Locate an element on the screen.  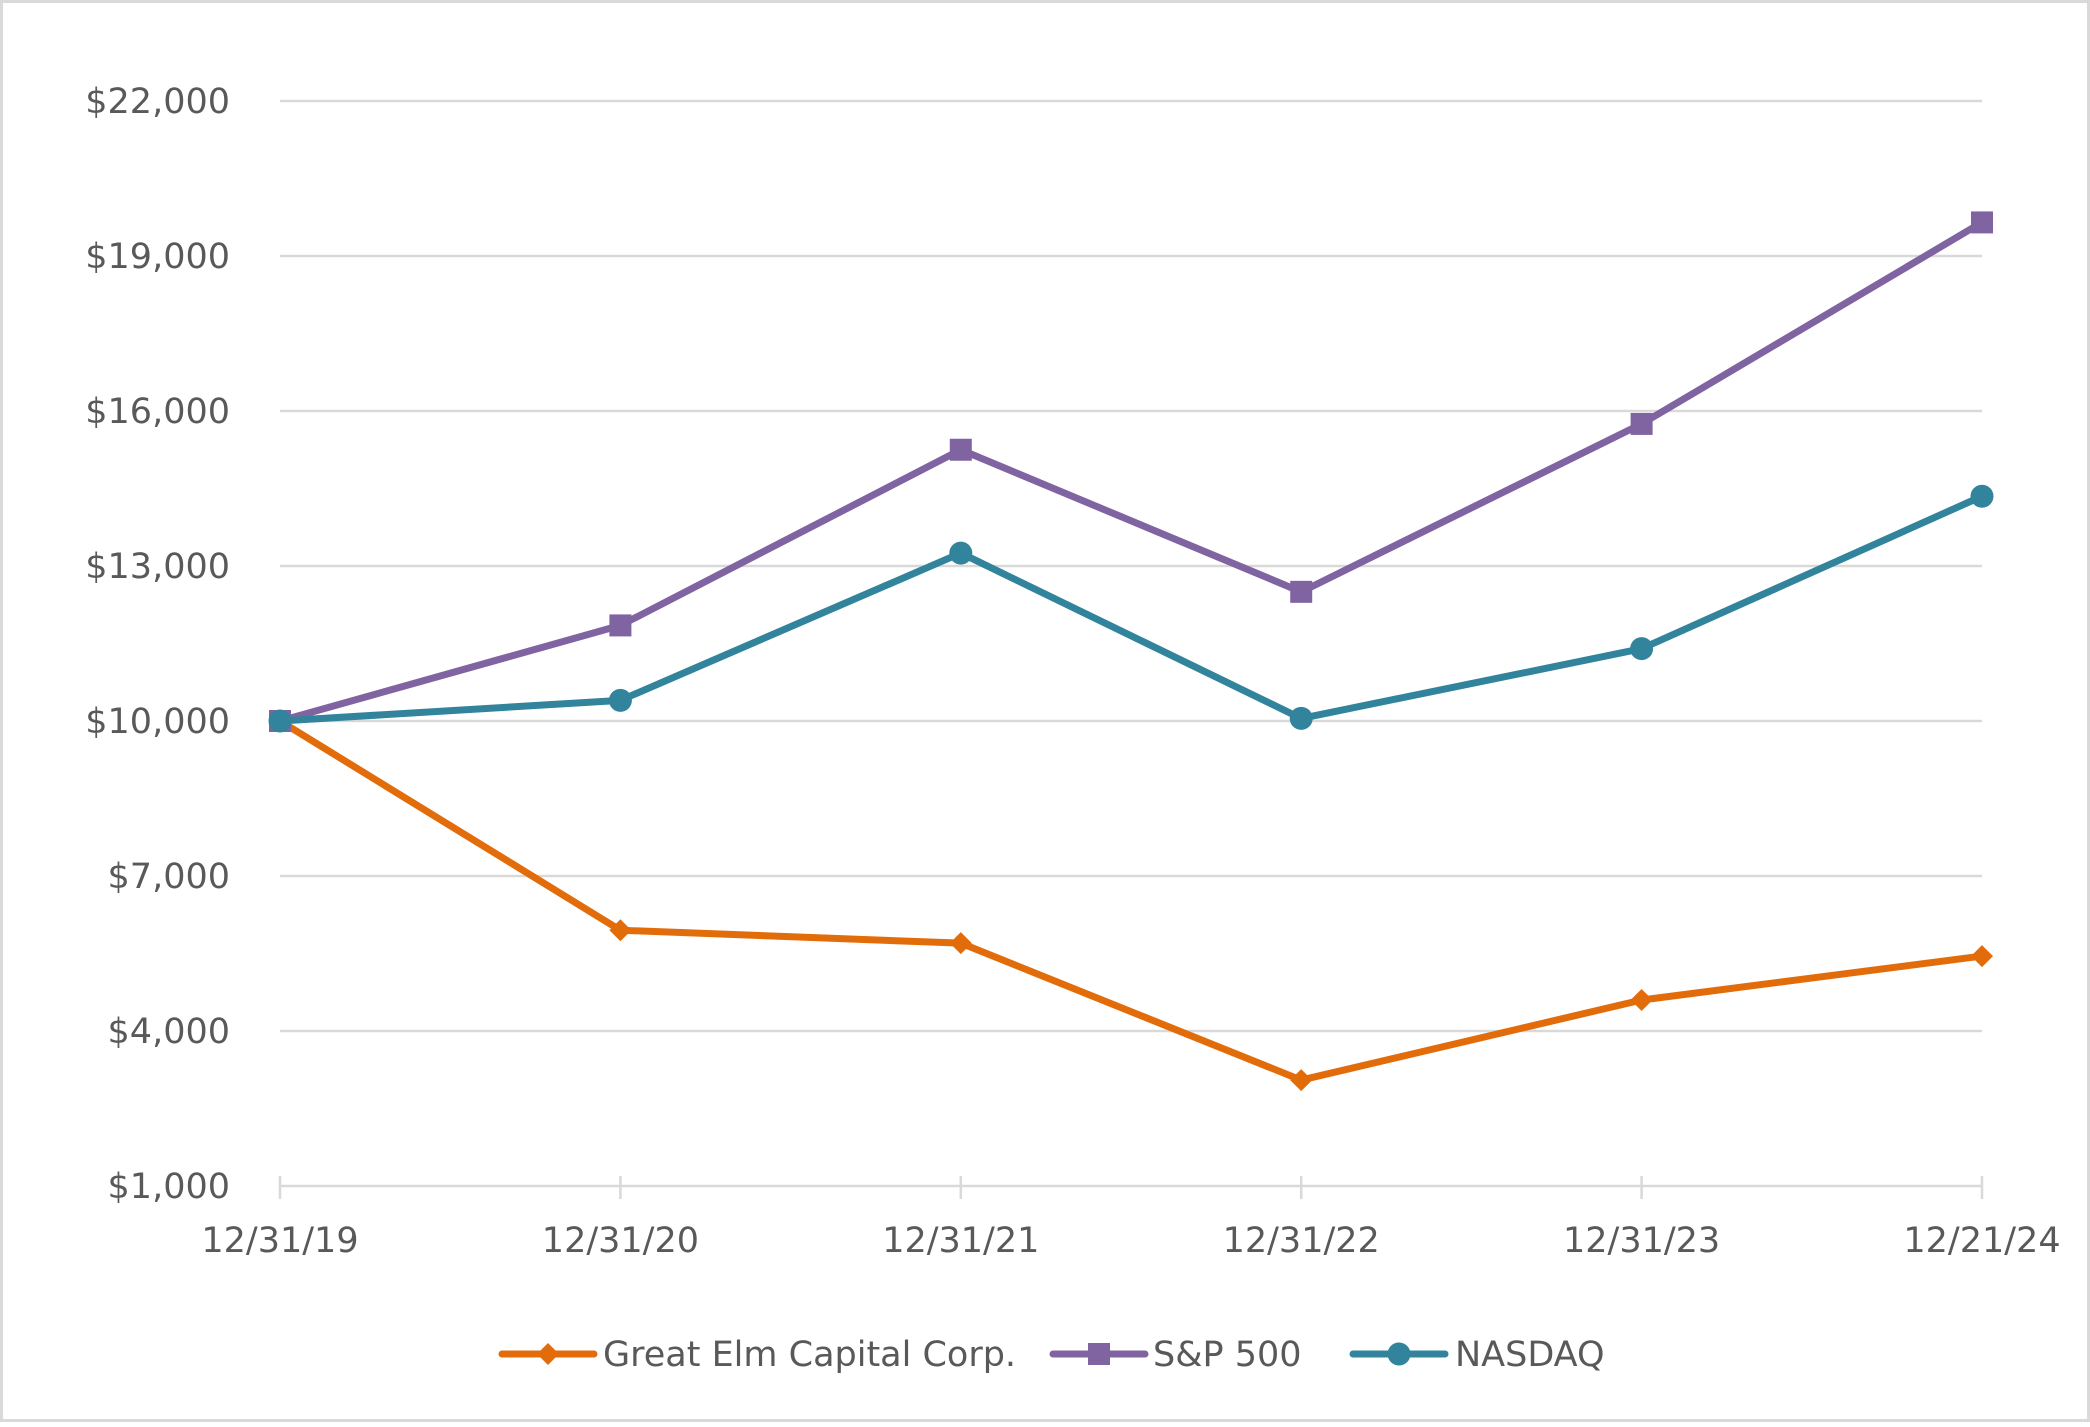
y-tick-label: $13,000 is located at coordinates (157, 567).